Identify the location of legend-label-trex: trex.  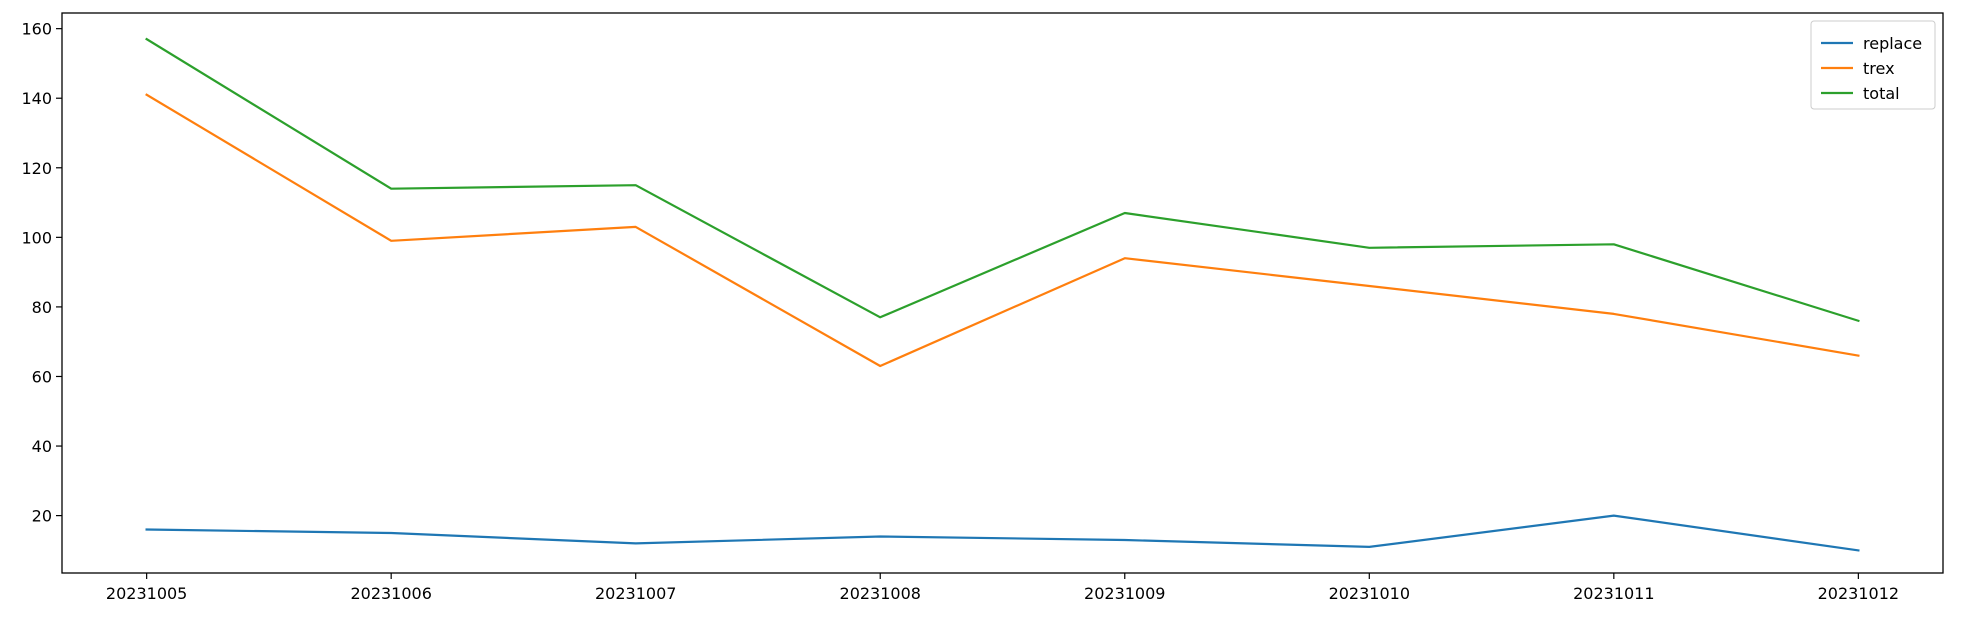
(1879, 68).